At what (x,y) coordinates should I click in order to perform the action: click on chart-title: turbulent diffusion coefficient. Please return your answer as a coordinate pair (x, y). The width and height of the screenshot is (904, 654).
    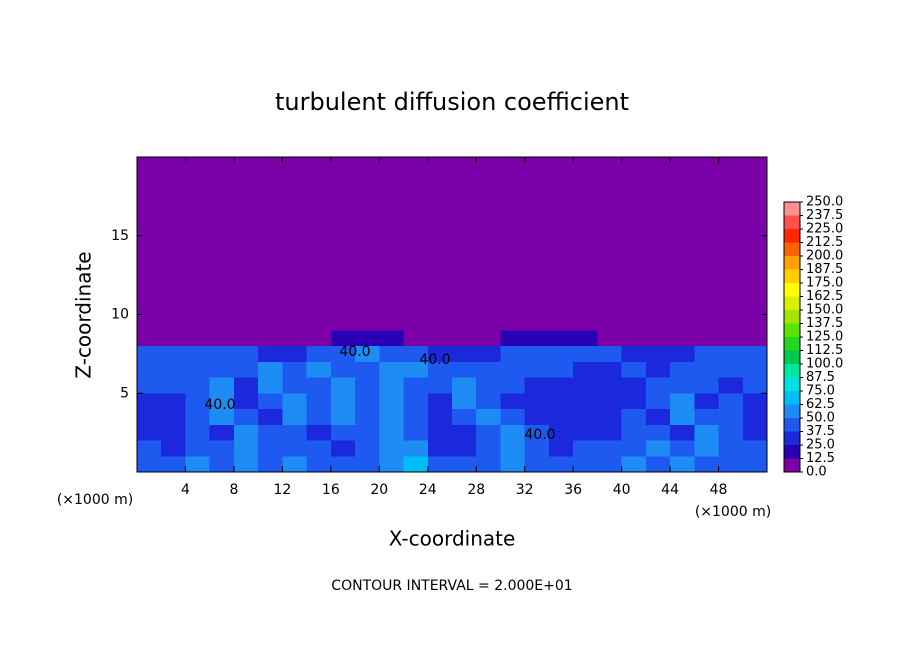
    Looking at the image, I should click on (452, 102).